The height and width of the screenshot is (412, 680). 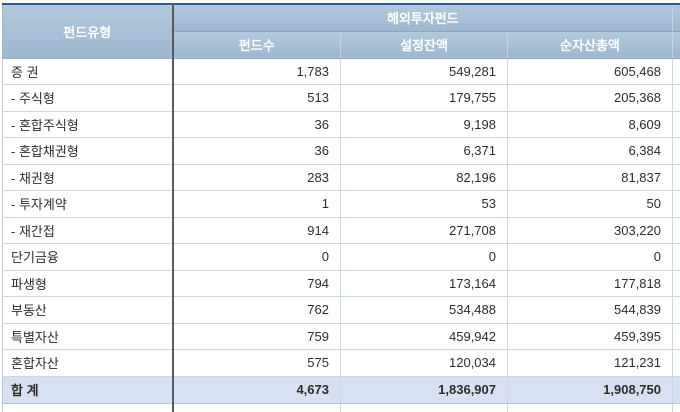 I want to click on table-row: - 혼합채권형 36 6,371 6,384, so click(x=341, y=151).